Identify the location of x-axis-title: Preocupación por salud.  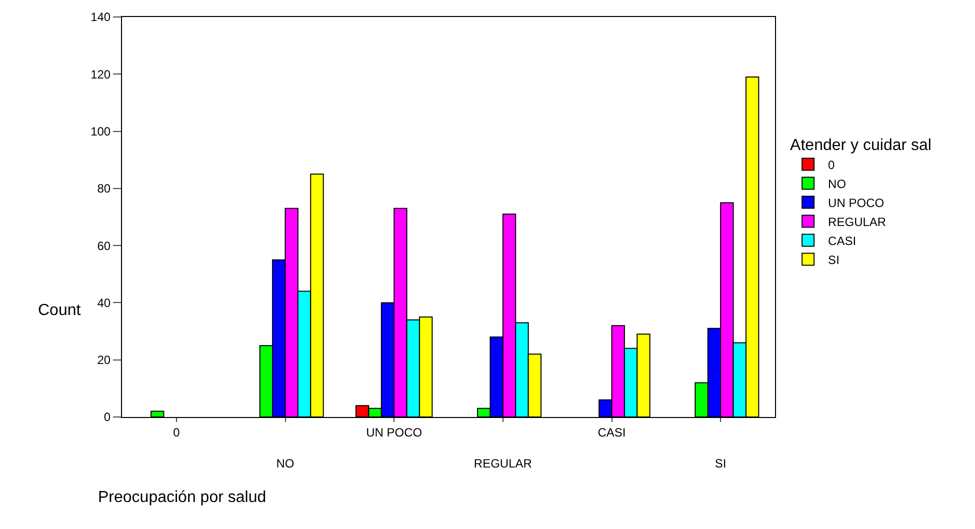
(182, 497).